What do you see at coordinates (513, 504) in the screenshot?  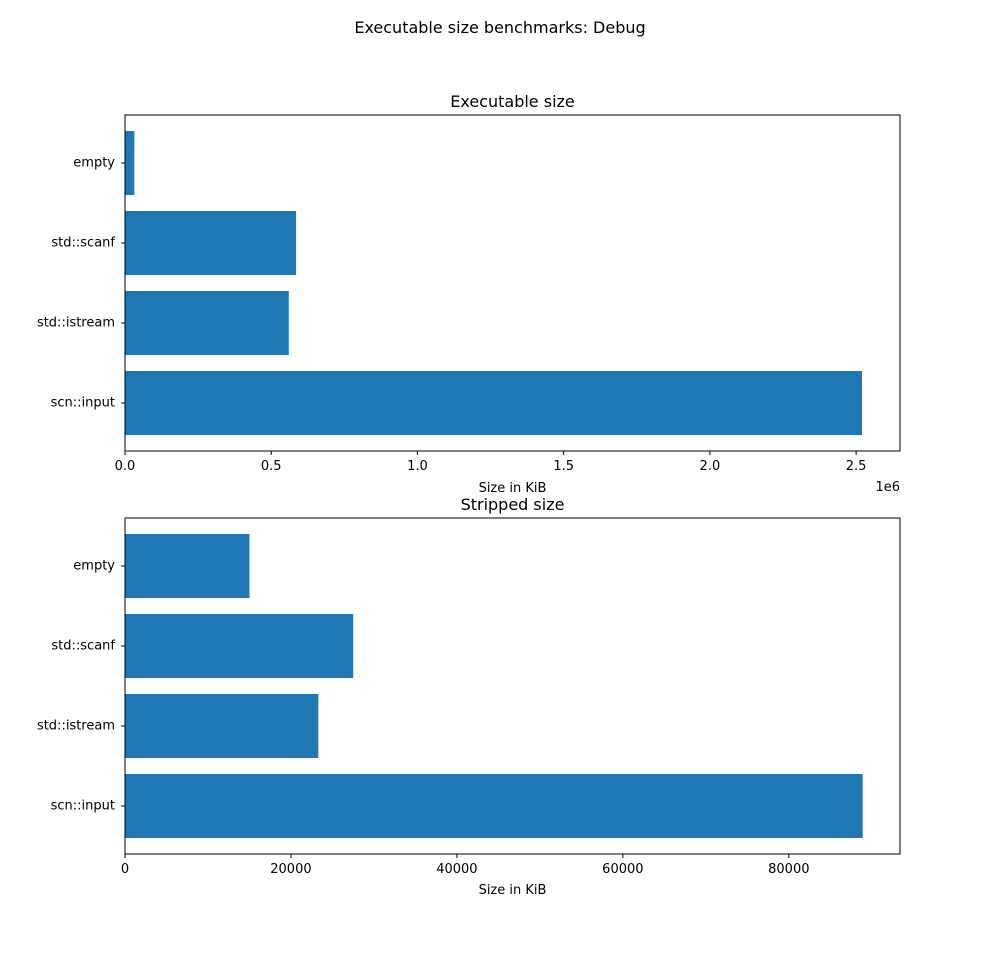 I see `stripped-size-title: Stripped size` at bounding box center [513, 504].